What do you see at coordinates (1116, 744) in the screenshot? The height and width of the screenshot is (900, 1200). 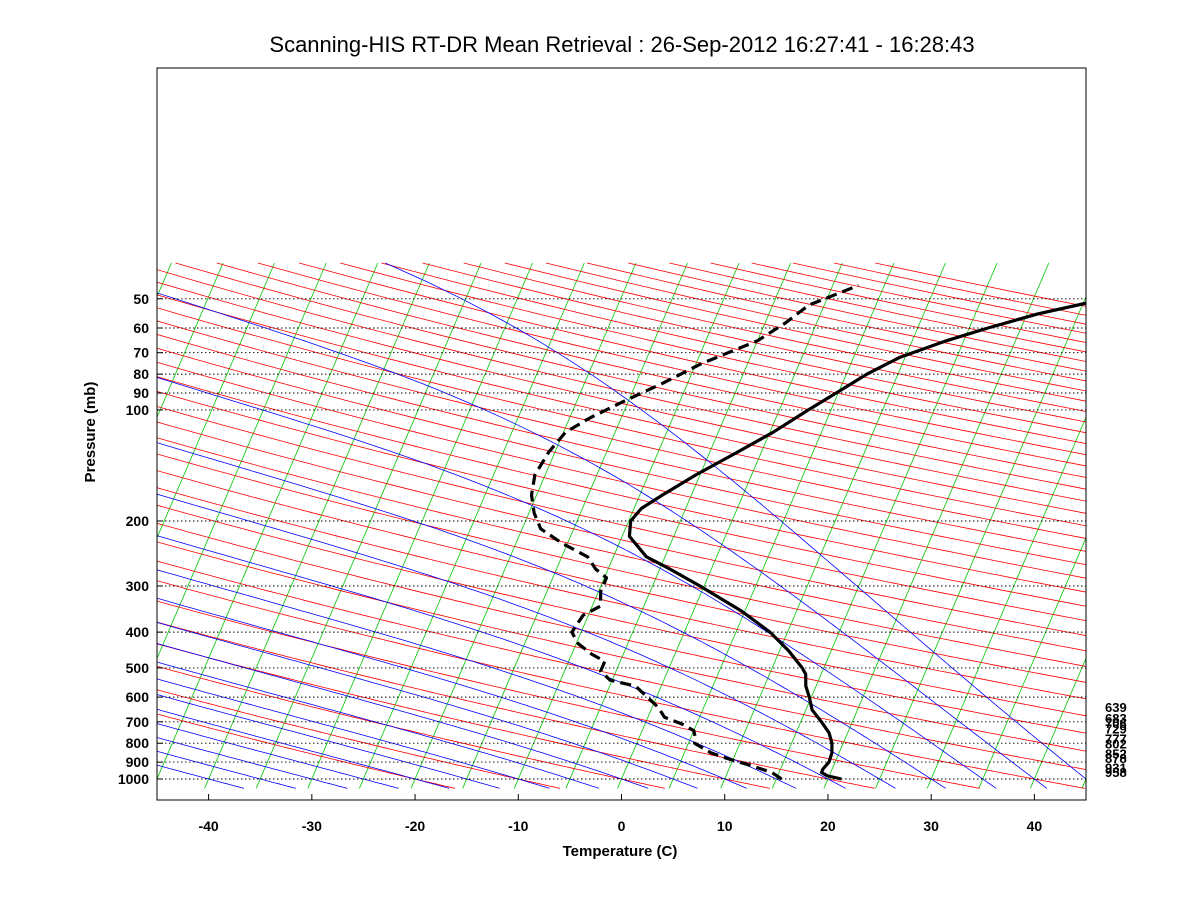 I see `right-label: 802` at bounding box center [1116, 744].